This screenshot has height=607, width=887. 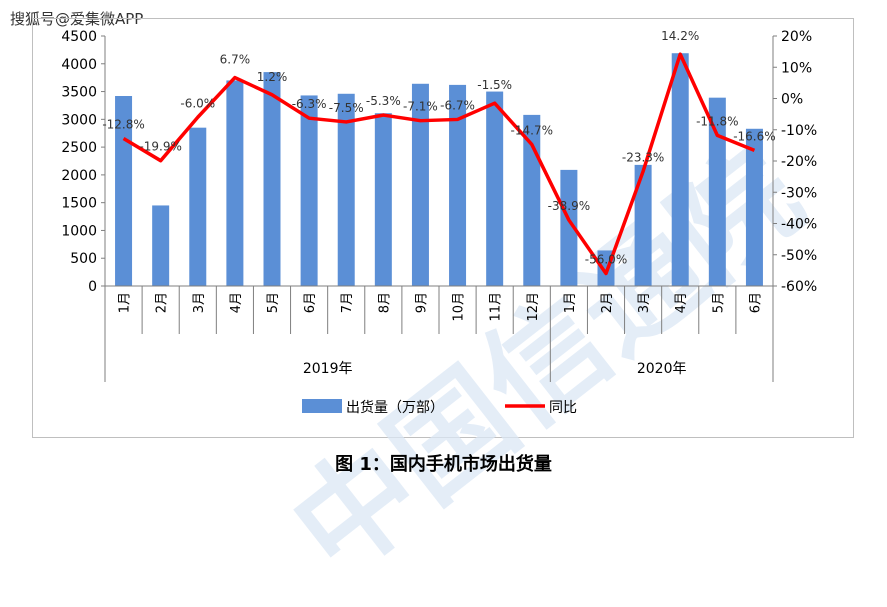 I want to click on y-right-tick-label: -20%, so click(x=799, y=162).